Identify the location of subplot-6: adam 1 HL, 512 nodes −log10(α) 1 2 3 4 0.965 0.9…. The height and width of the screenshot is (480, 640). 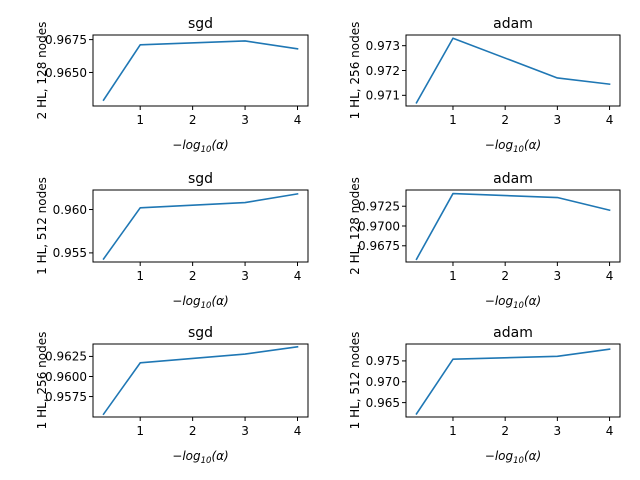
(484, 395).